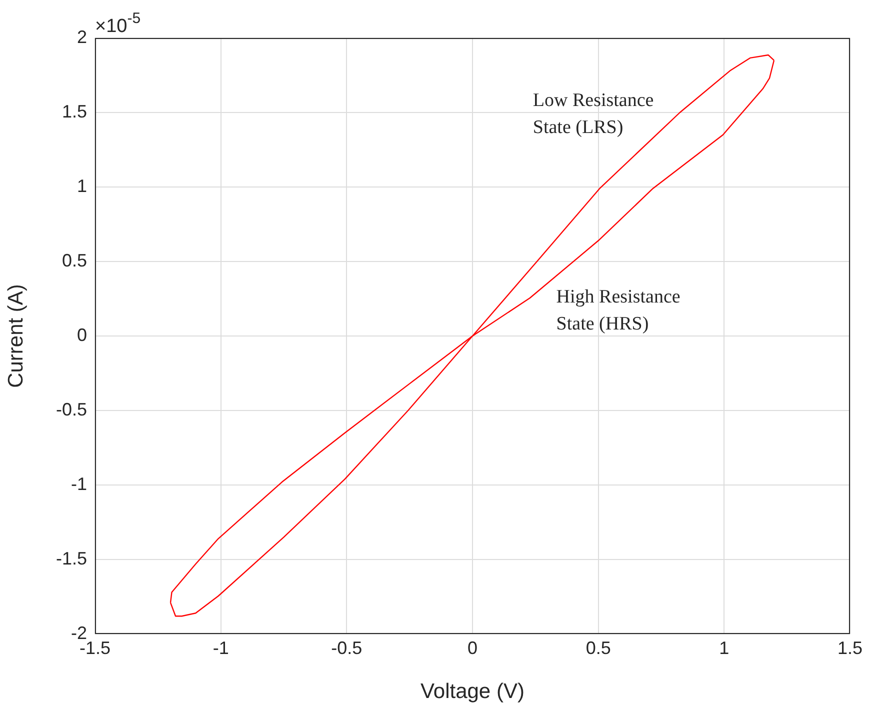  What do you see at coordinates (598, 648) in the screenshot?
I see `x-tick-label: 0.5` at bounding box center [598, 648].